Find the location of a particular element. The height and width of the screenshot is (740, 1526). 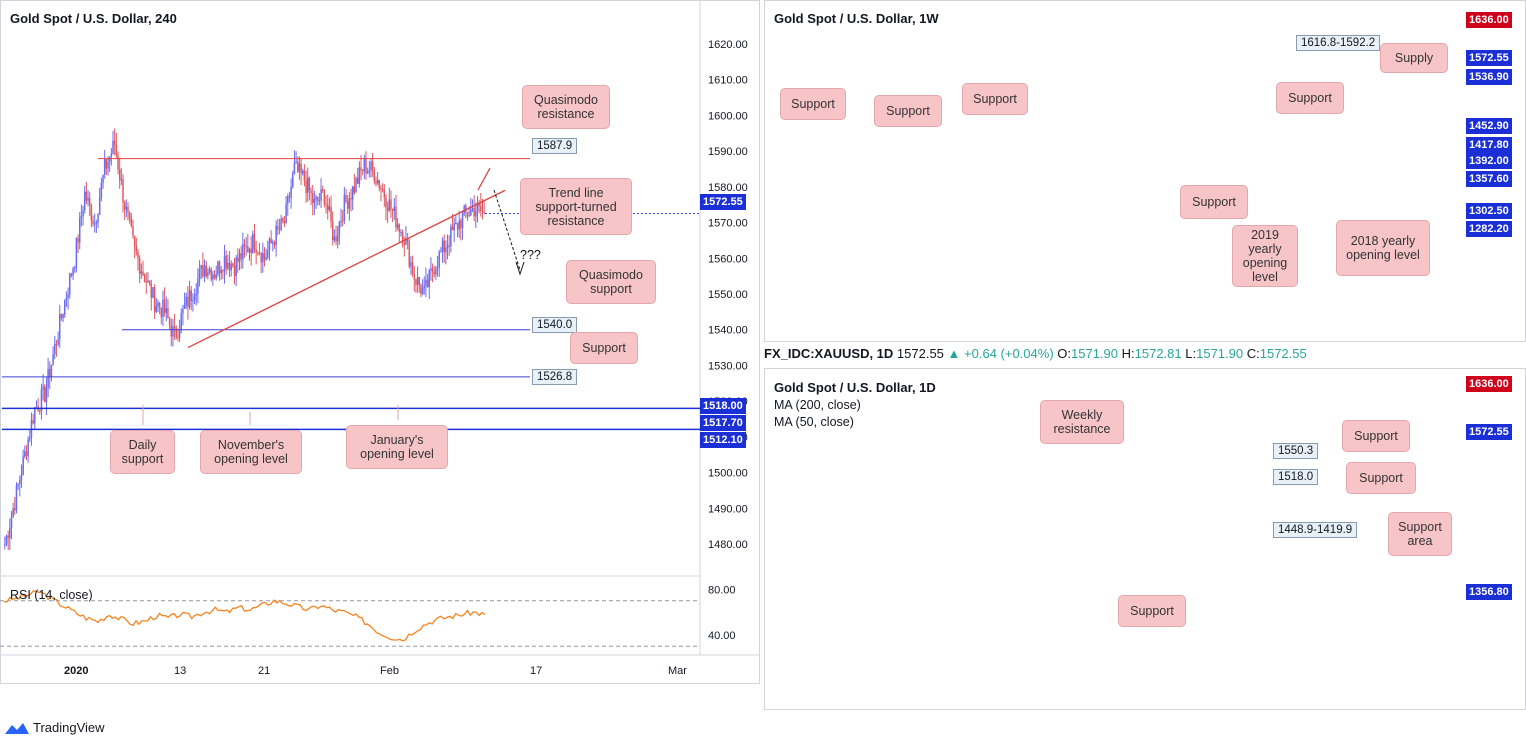

left-price-label-1512-10: 1512.10 is located at coordinates (723, 440).